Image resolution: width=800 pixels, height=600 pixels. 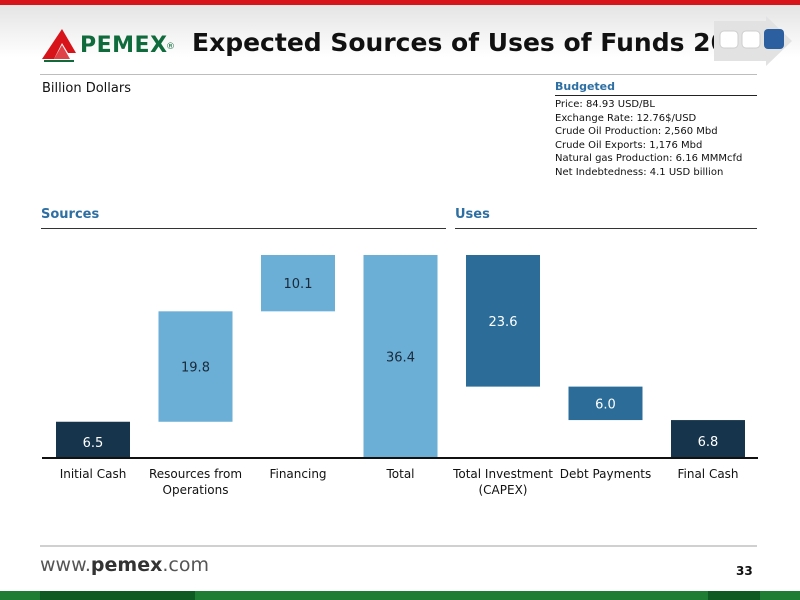 I want to click on budget-line-crude-production: Crude Oil Production: 2,560 Mbd, so click(x=636, y=131).